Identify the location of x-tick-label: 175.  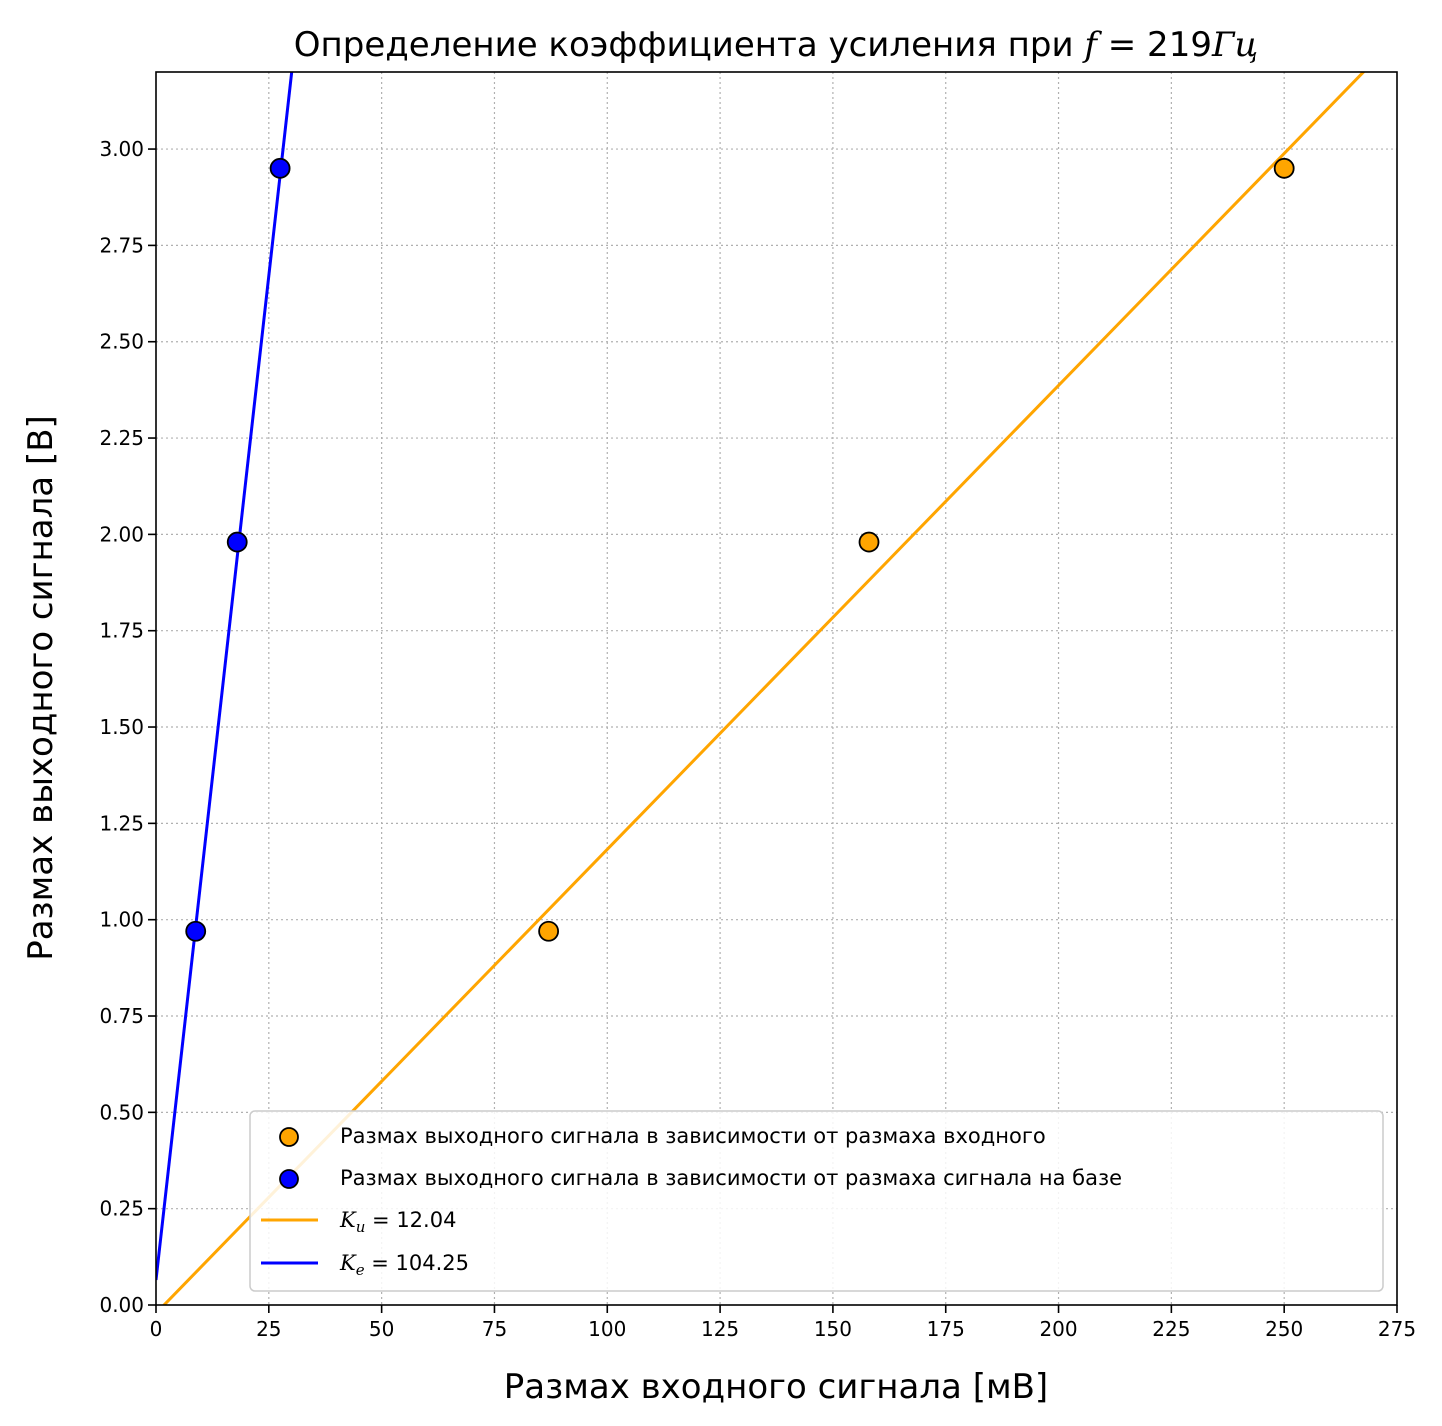
(946, 1329).